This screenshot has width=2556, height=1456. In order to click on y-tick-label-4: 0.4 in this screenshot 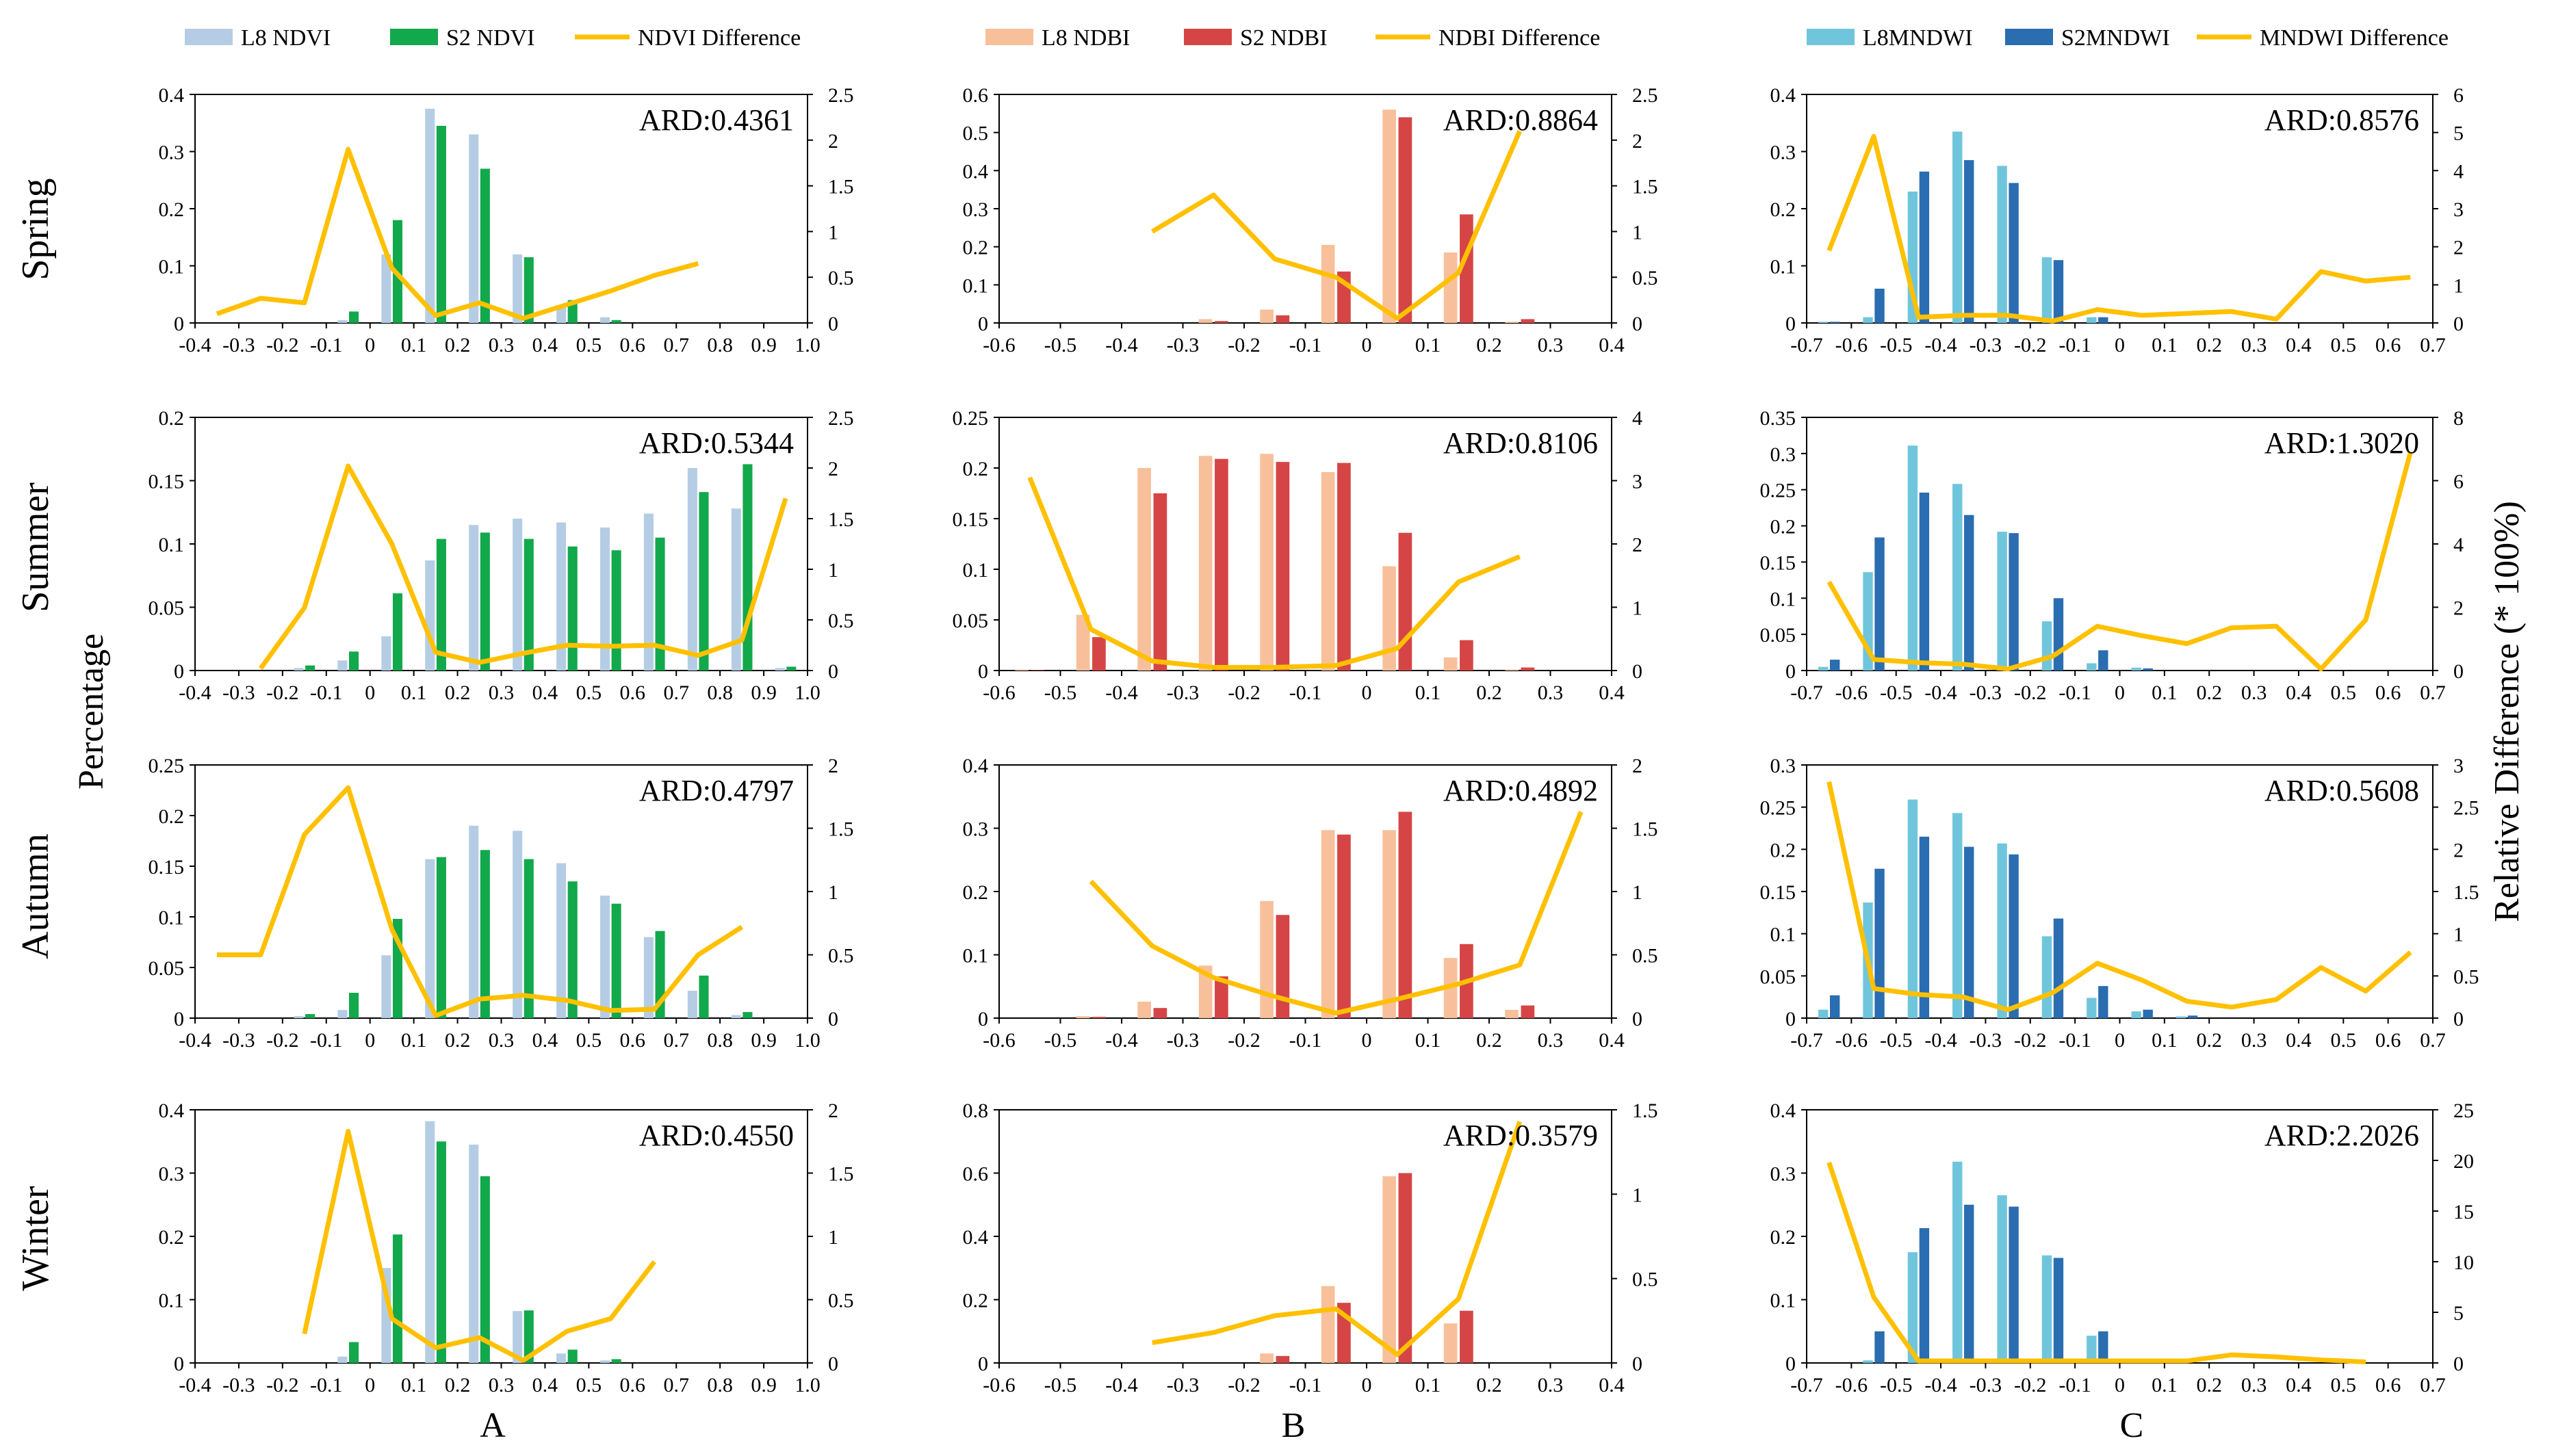, I will do `click(1783, 95)`.